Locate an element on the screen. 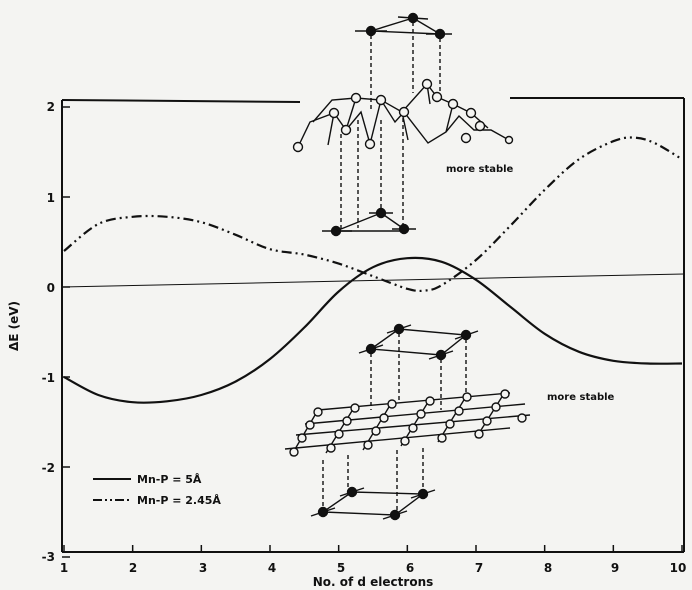 This screenshot has width=692, height=590. x-tick-label: 2 is located at coordinates (133, 568).